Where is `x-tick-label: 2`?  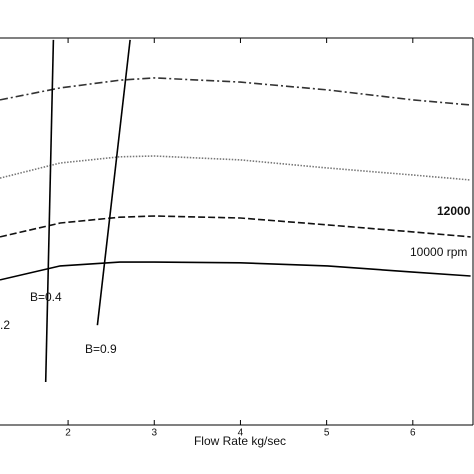 x-tick-label: 2 is located at coordinates (68, 433).